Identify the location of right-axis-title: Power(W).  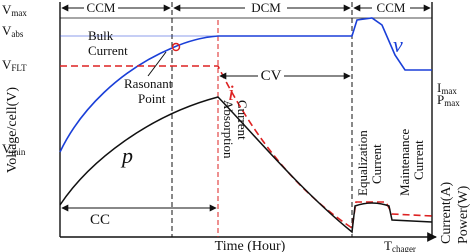
(463, 214).